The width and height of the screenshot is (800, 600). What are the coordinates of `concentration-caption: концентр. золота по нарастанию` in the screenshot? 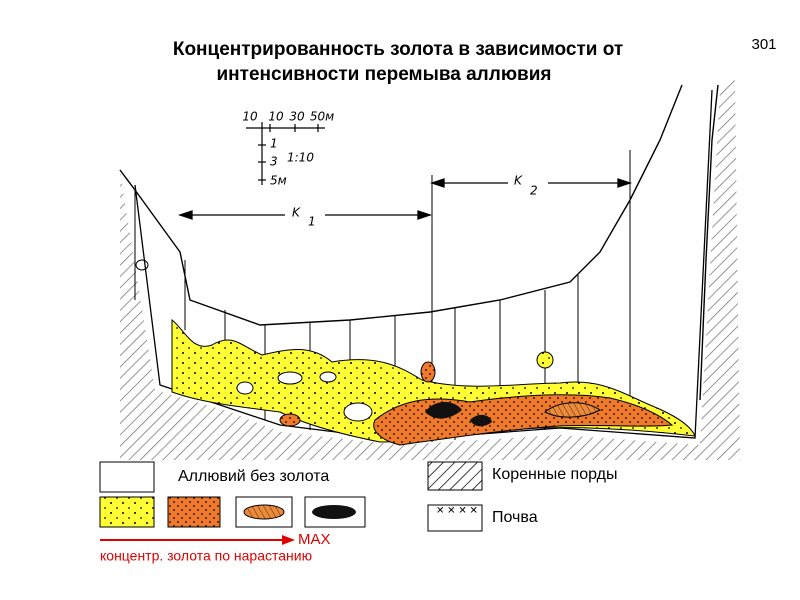 It's located at (206, 556).